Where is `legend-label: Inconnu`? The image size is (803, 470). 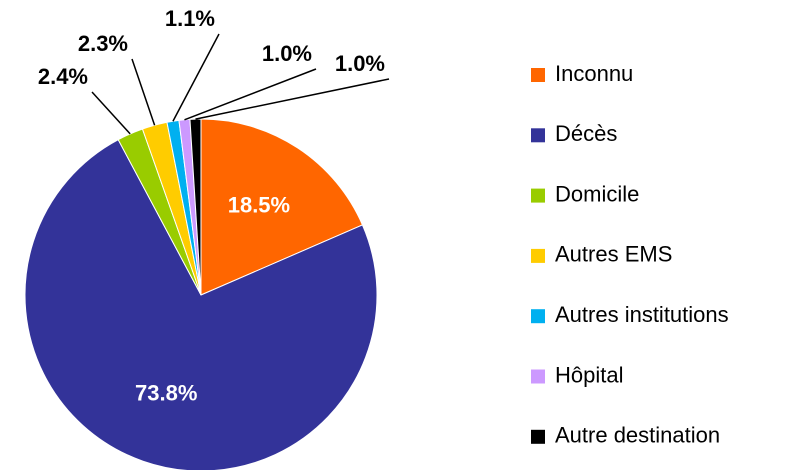
legend-label: Inconnu is located at coordinates (594, 73).